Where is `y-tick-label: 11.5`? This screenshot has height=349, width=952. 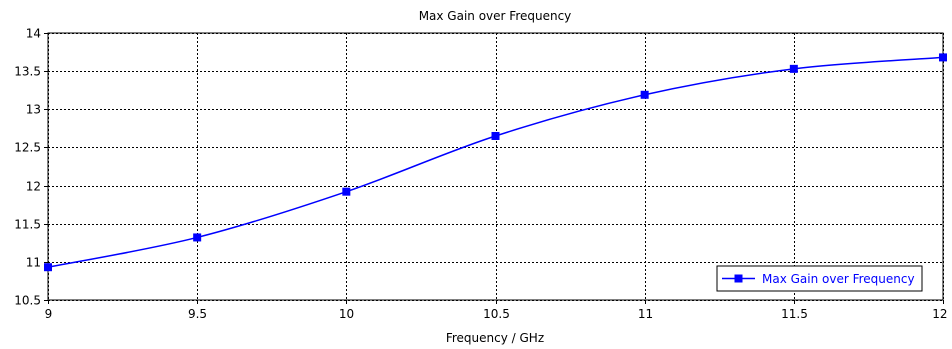
y-tick-label: 11.5 is located at coordinates (27, 225).